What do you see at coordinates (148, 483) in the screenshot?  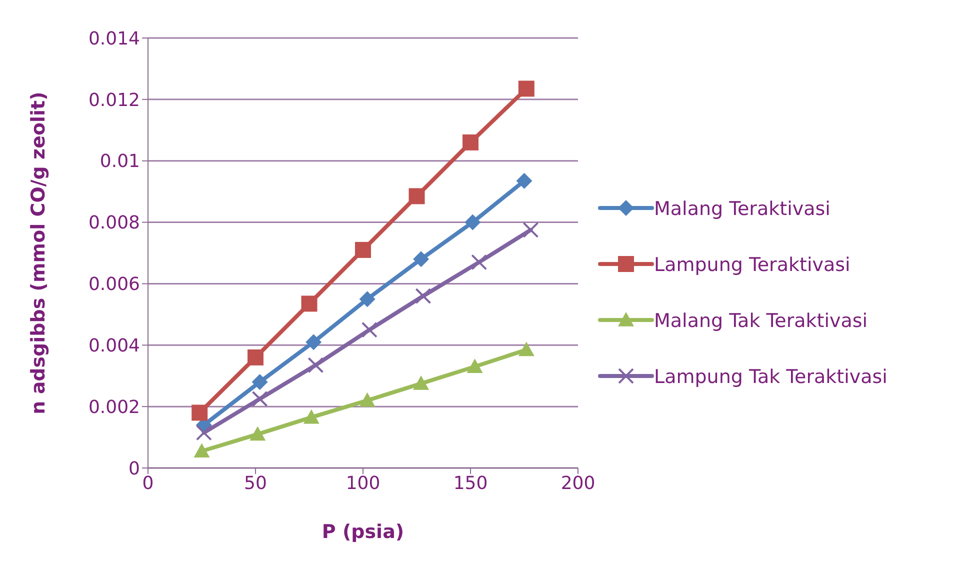 I see `x-tick-label: 0` at bounding box center [148, 483].